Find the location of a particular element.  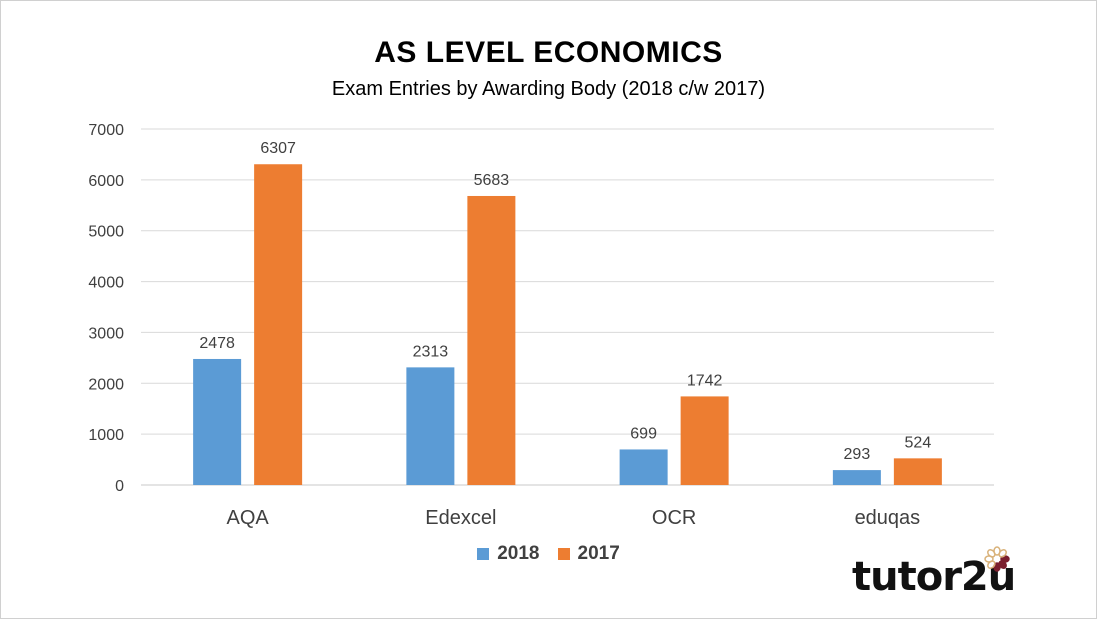

y-tick-label: 2000 is located at coordinates (106, 384).